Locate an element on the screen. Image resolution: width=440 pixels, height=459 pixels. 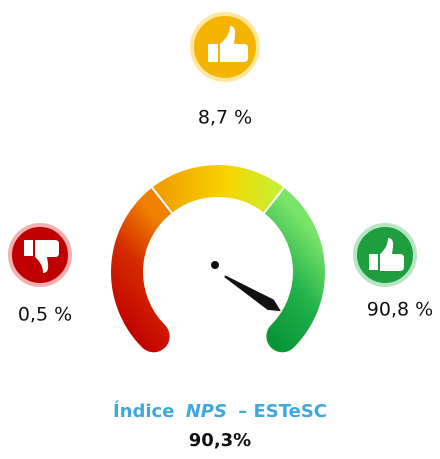
title-part: – ESTeSC is located at coordinates (282, 411).